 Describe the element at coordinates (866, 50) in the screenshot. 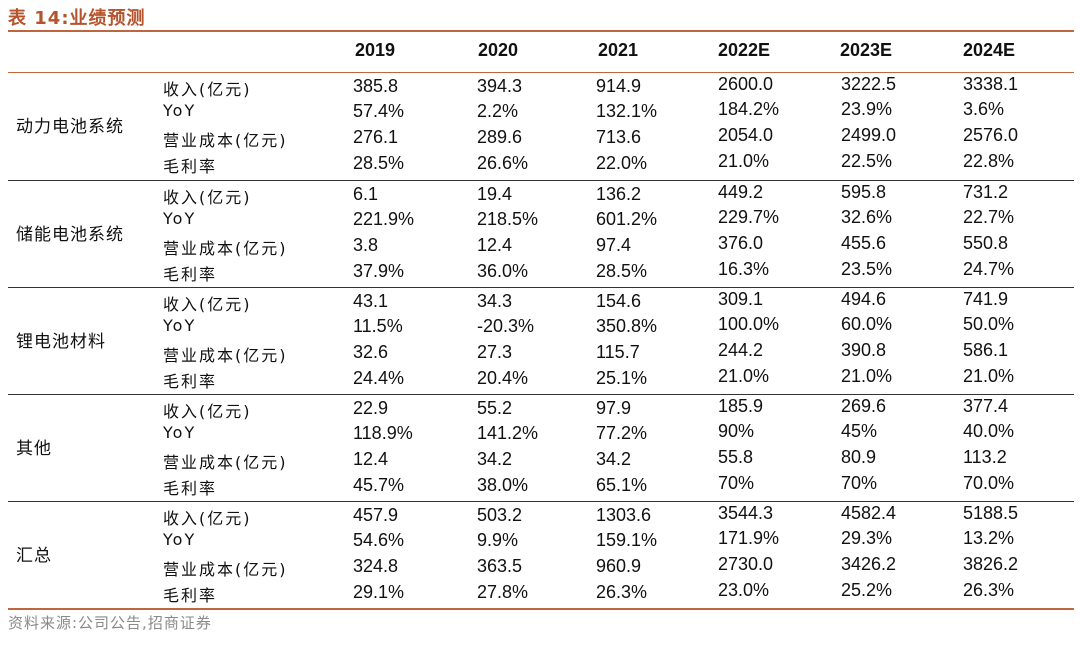

I see `column-header: 2023E` at that location.